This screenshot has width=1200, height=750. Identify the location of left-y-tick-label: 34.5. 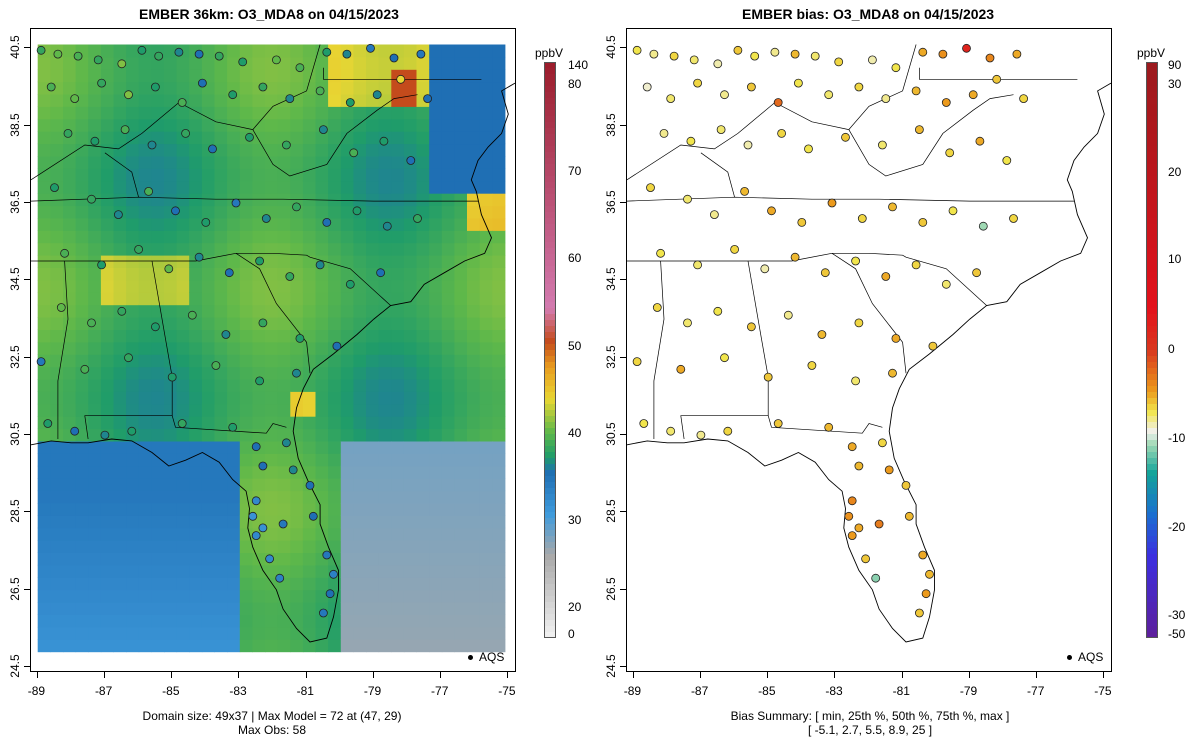
(15, 279).